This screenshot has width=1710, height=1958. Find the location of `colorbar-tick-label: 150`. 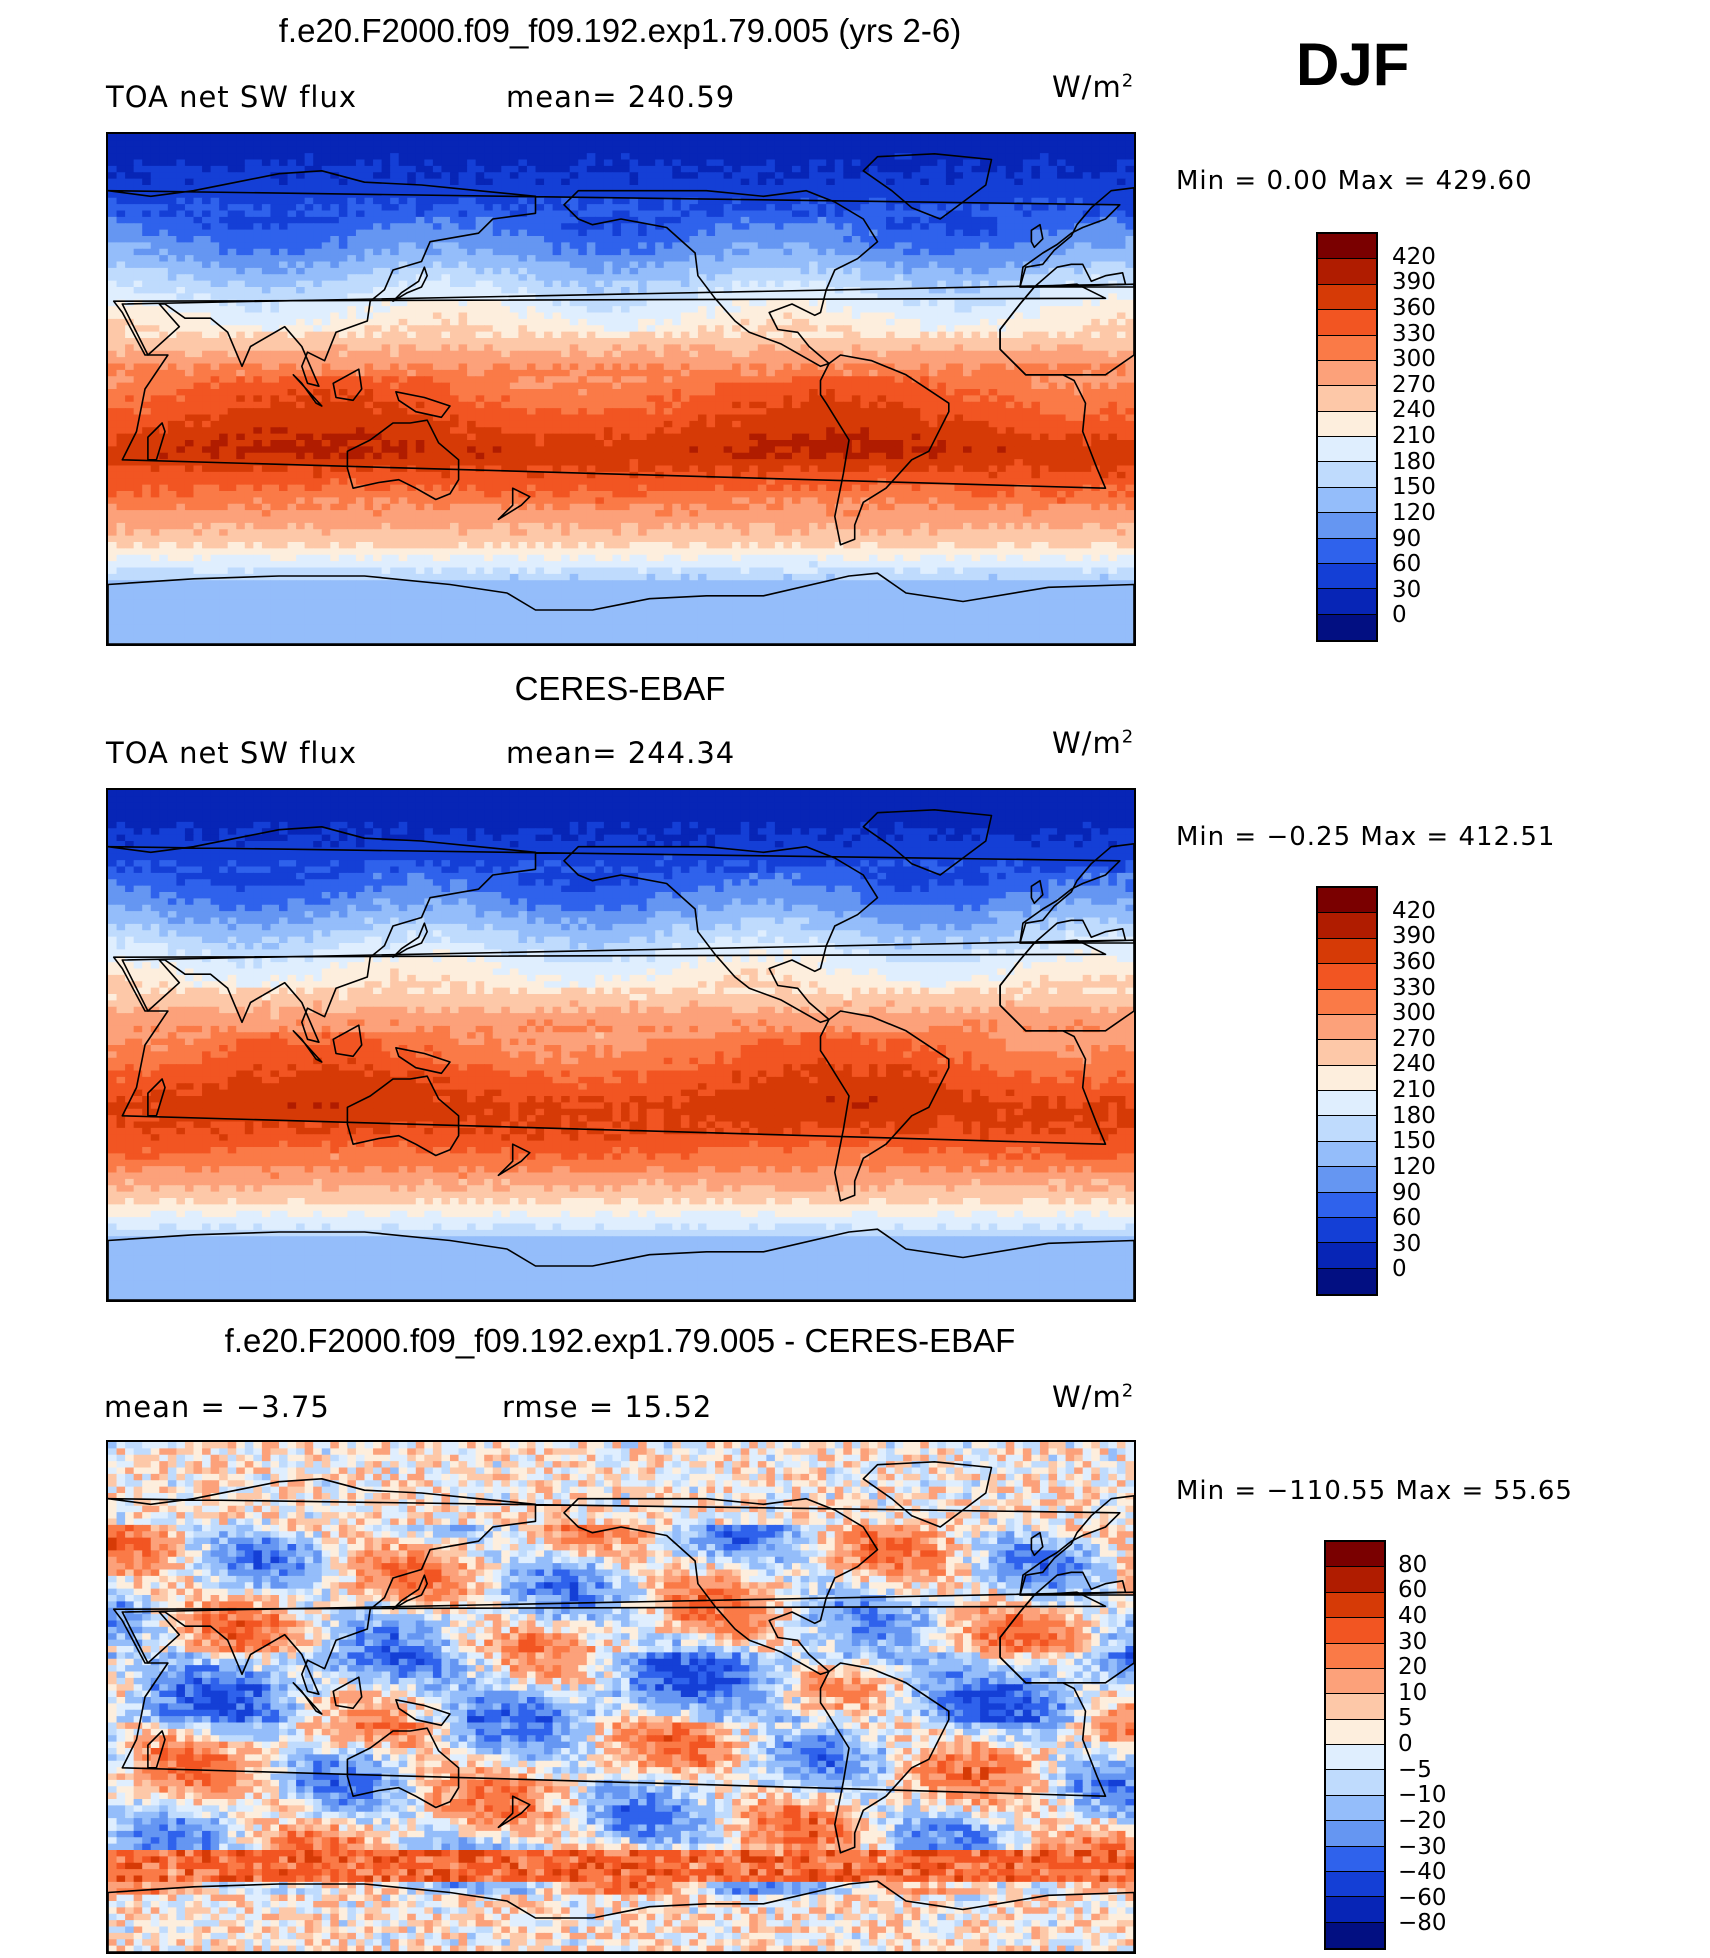

colorbar-tick-label: 150 is located at coordinates (1414, 1141).